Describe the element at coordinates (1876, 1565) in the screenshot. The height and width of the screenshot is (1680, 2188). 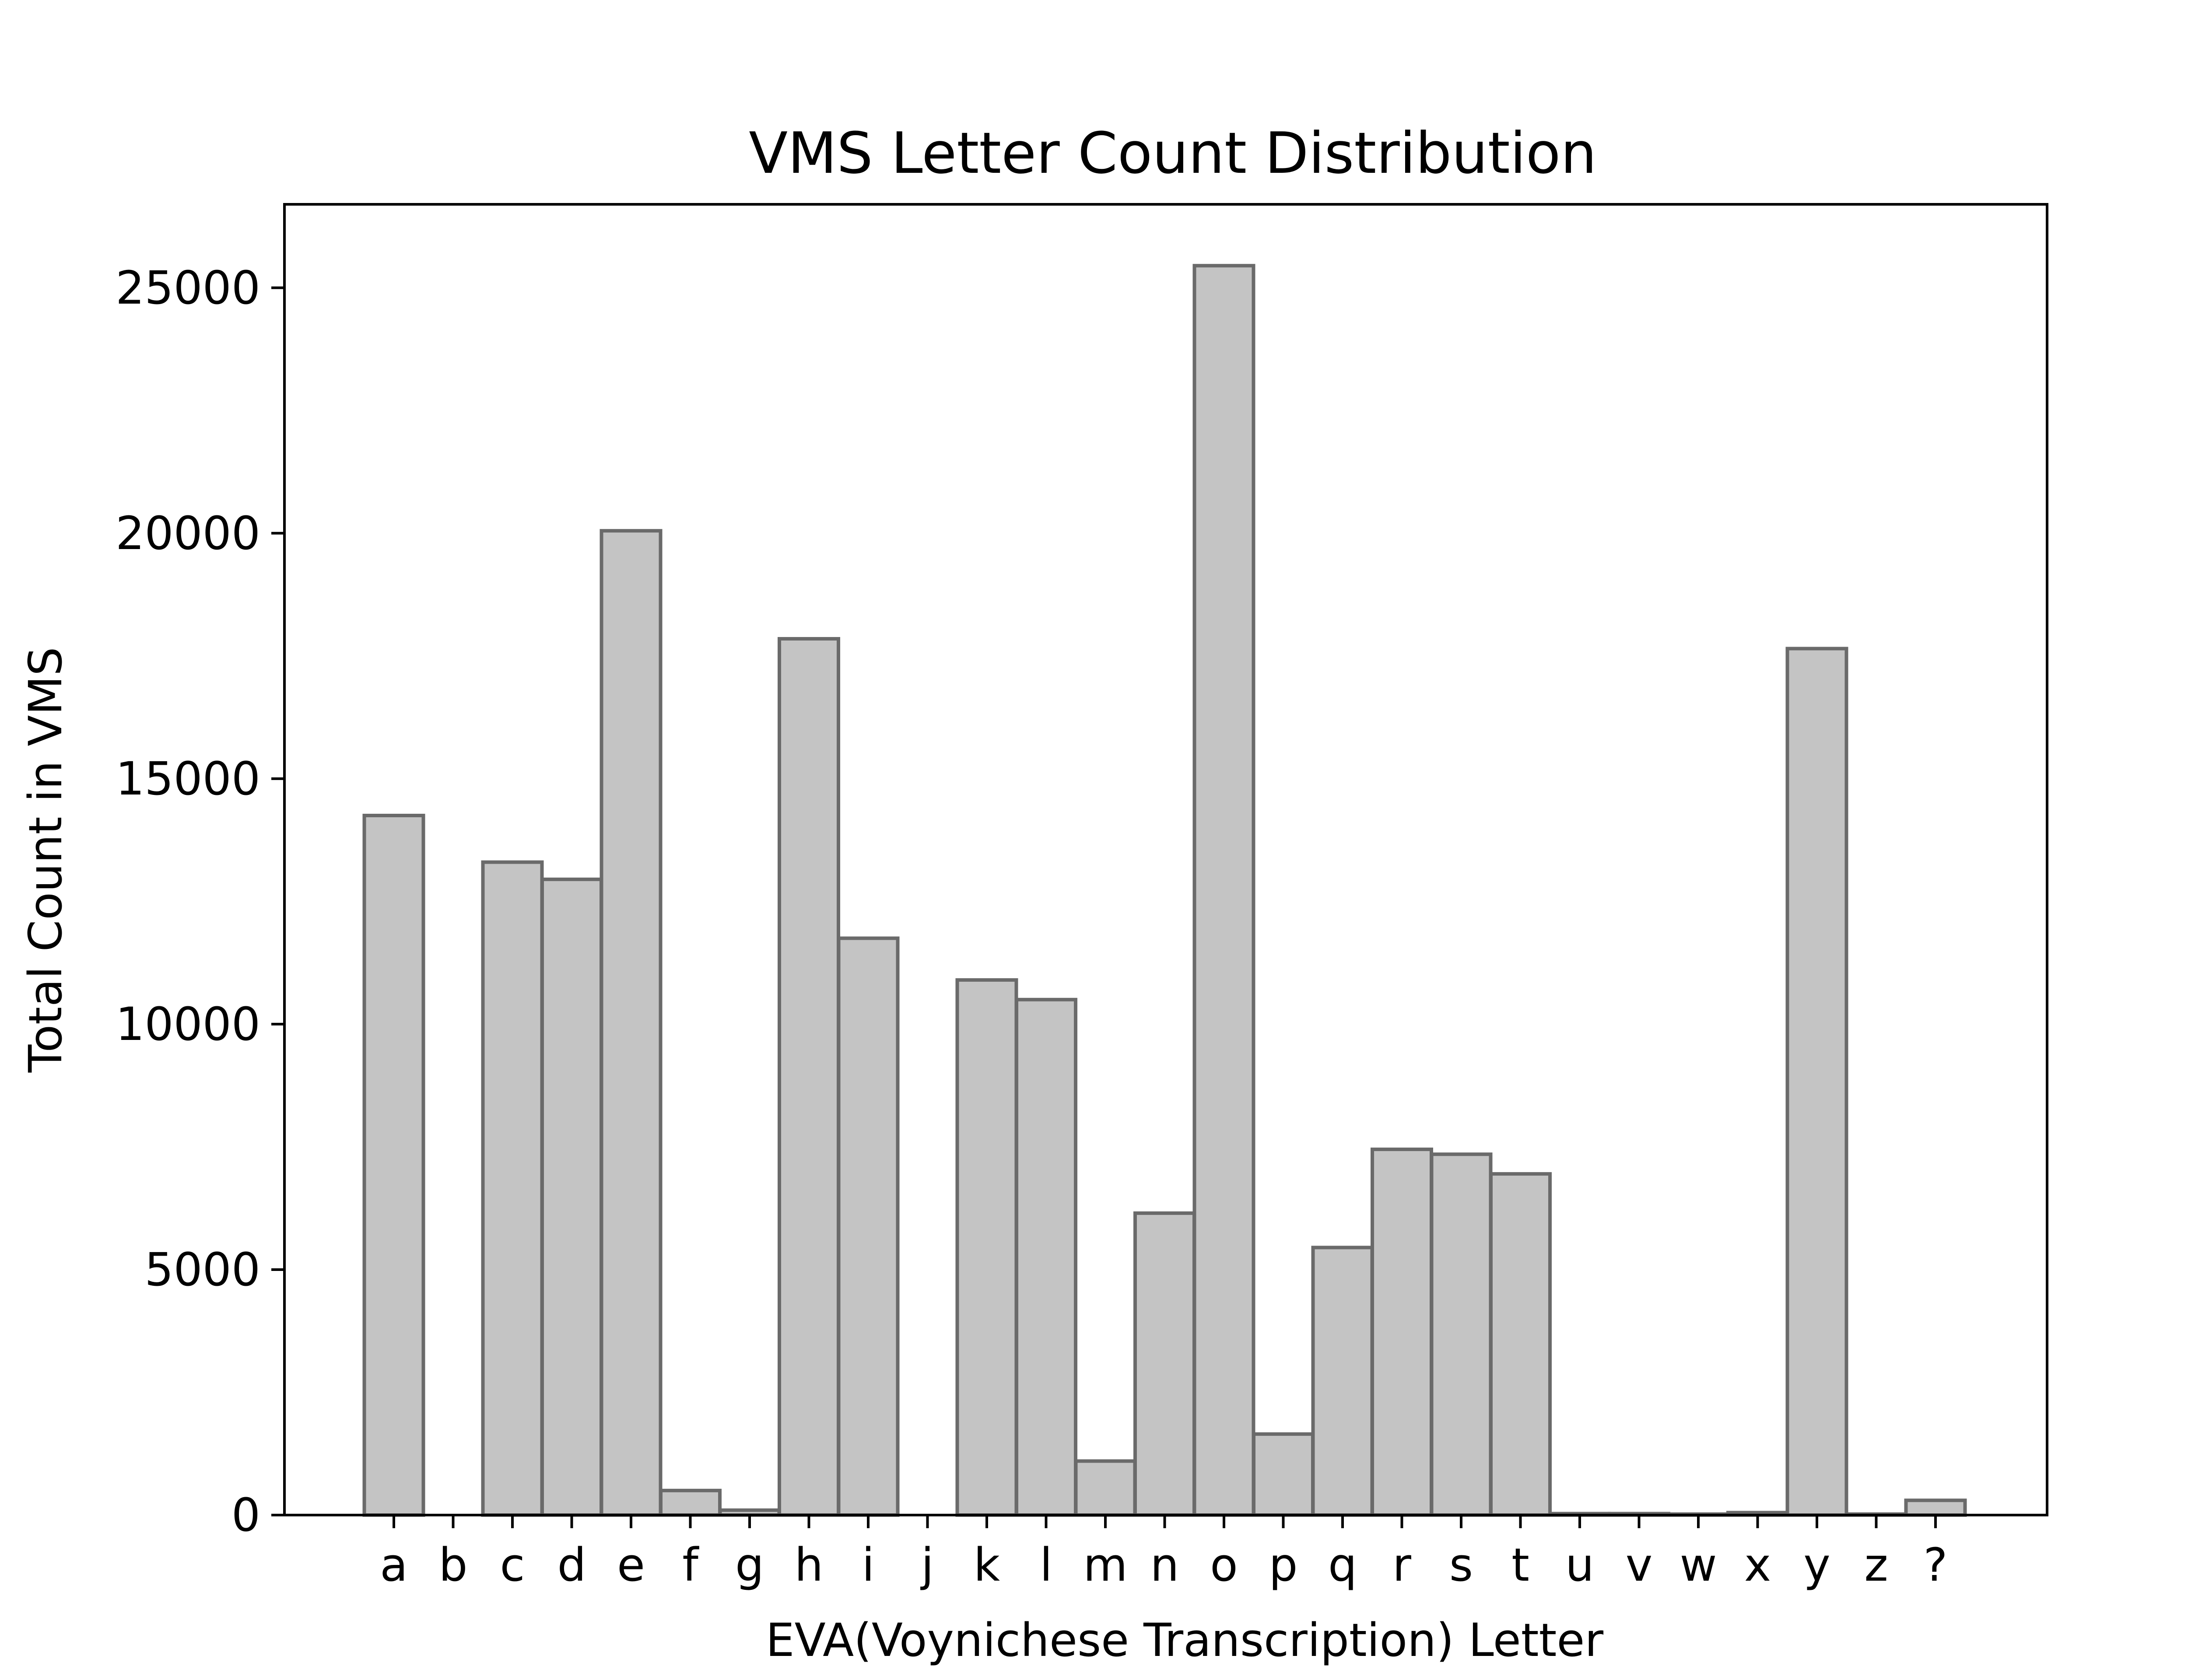
I see `x-tick-label: z` at that location.